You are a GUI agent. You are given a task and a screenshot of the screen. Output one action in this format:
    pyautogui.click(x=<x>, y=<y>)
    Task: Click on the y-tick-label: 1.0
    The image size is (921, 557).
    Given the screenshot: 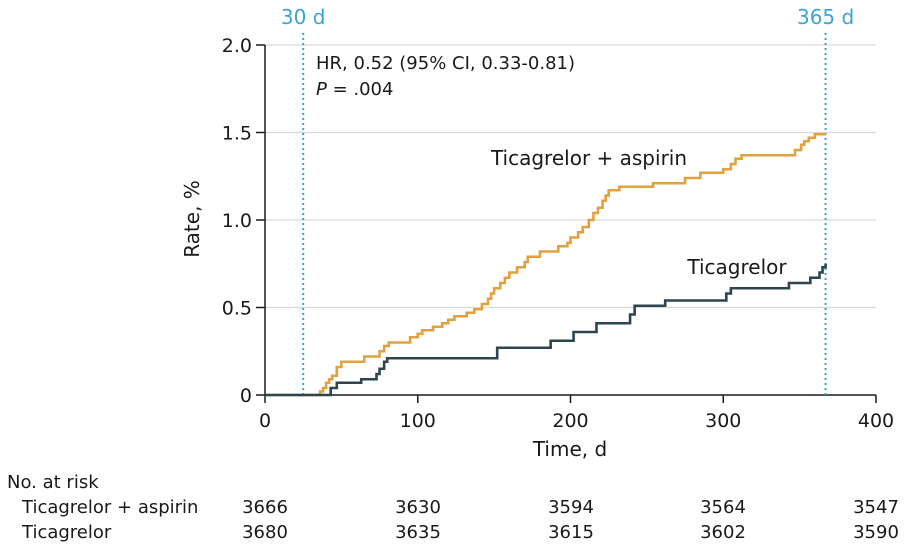 What is the action you would take?
    pyautogui.click(x=237, y=221)
    